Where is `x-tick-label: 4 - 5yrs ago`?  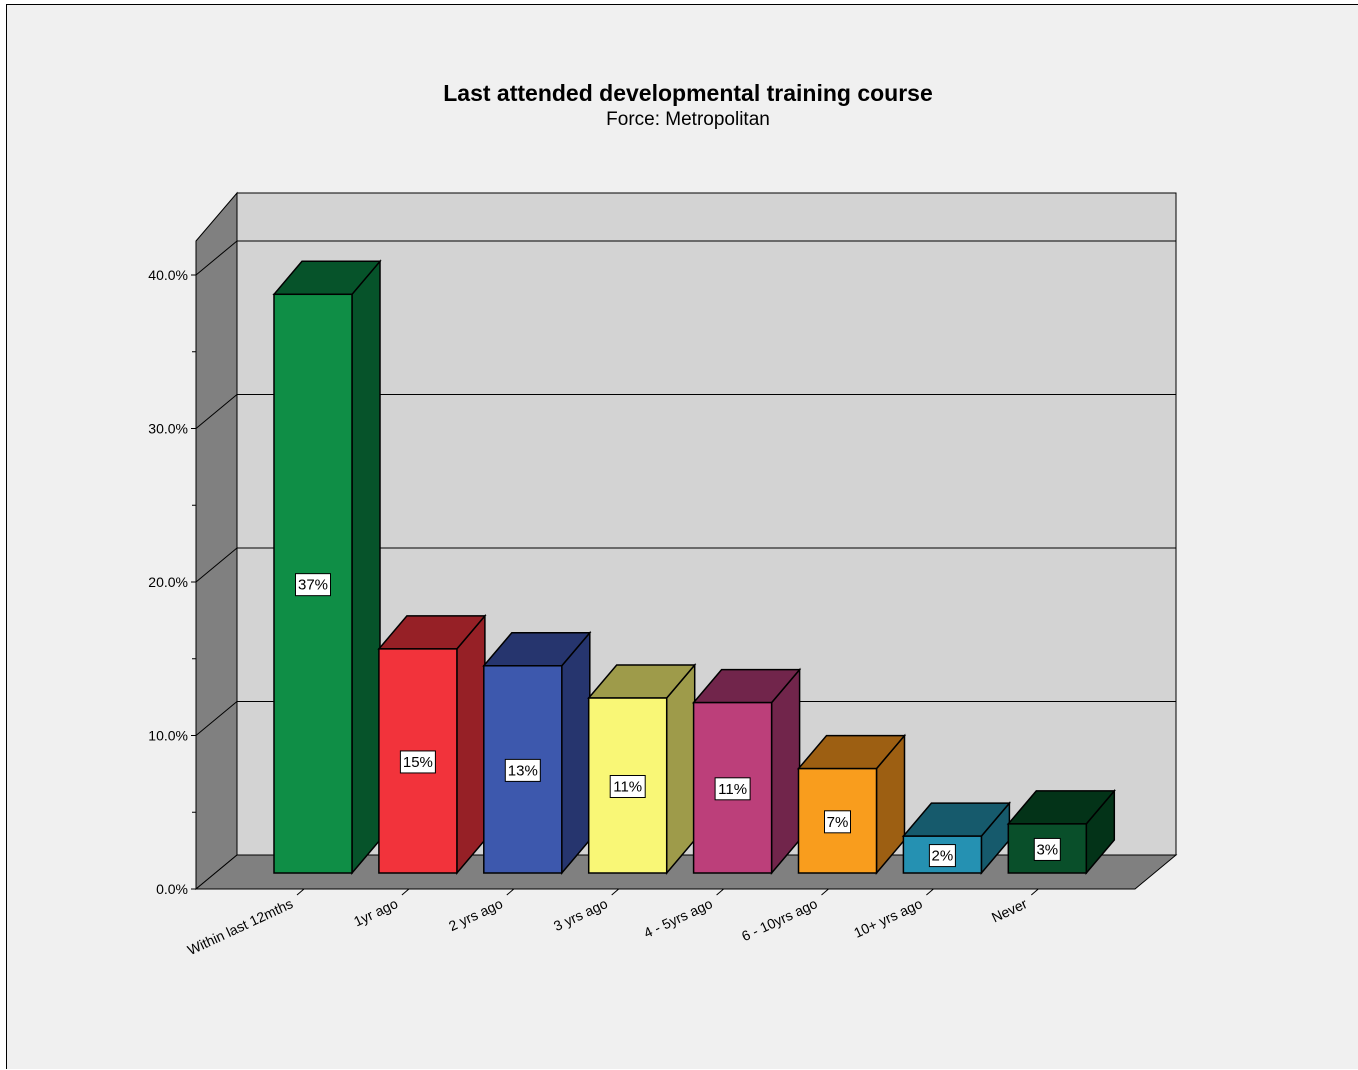
x-tick-label: 4 - 5yrs ago is located at coordinates (678, 918).